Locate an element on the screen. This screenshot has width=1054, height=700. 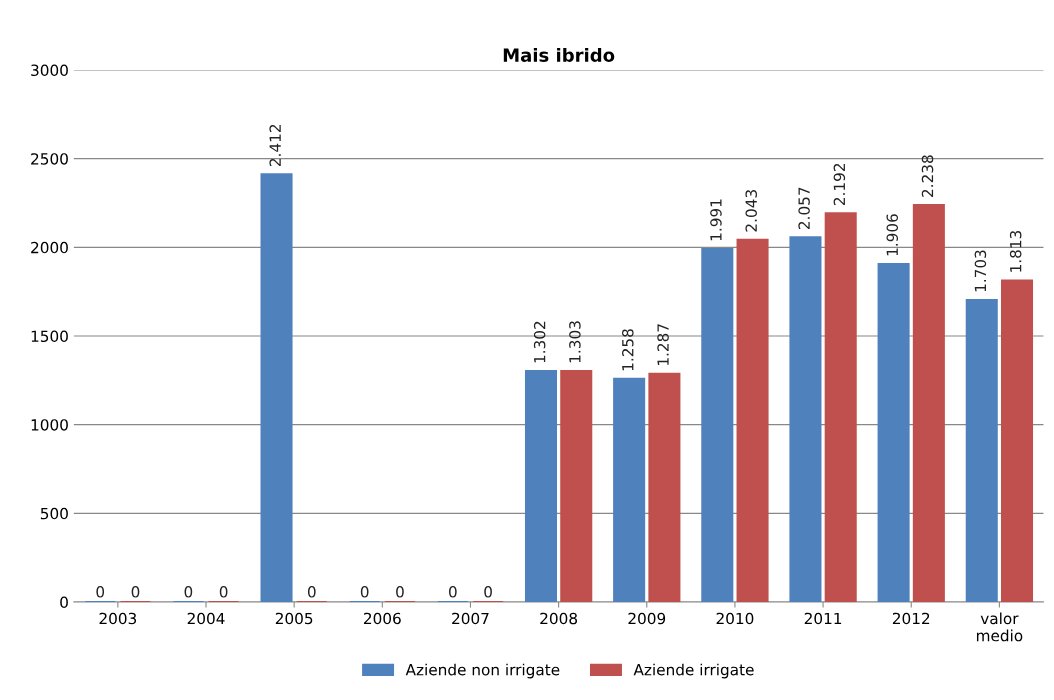
y-tick-label: 2500 is located at coordinates (49, 159).